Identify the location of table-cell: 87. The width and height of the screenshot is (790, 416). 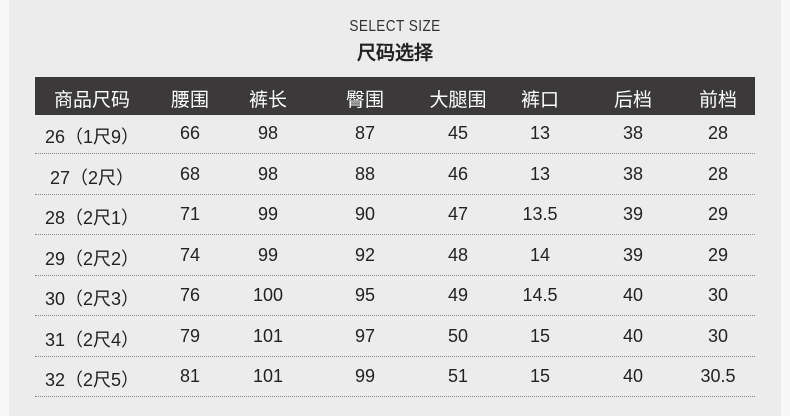
(365, 133).